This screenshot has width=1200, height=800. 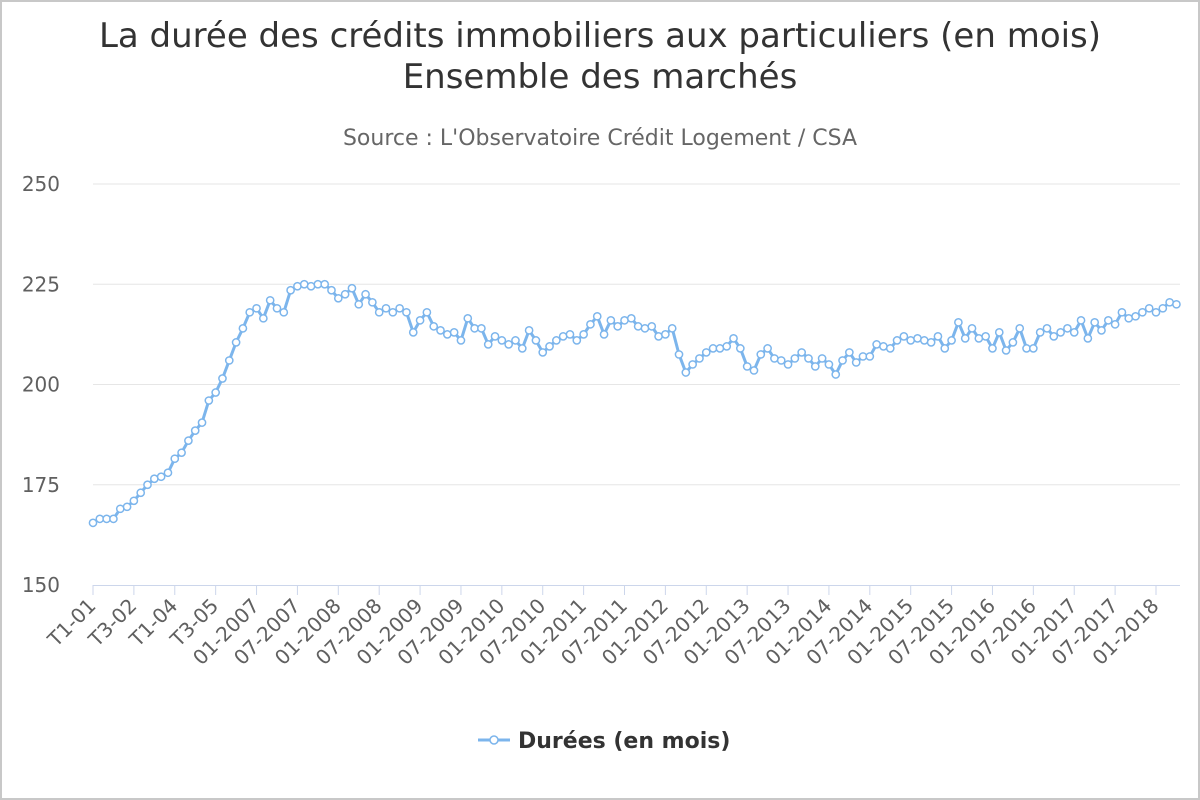 I want to click on y-tick-label: 175, so click(x=41, y=485).